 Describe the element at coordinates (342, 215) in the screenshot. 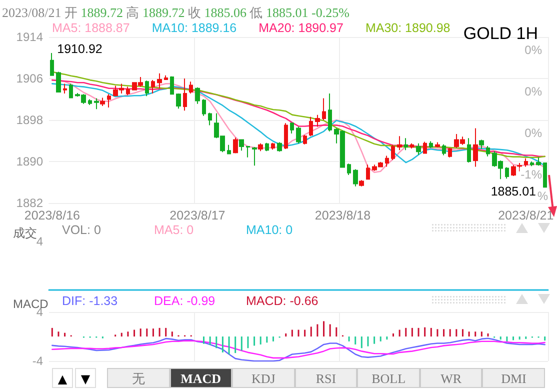

I see `x-tick-label: 2023/8/18` at that location.